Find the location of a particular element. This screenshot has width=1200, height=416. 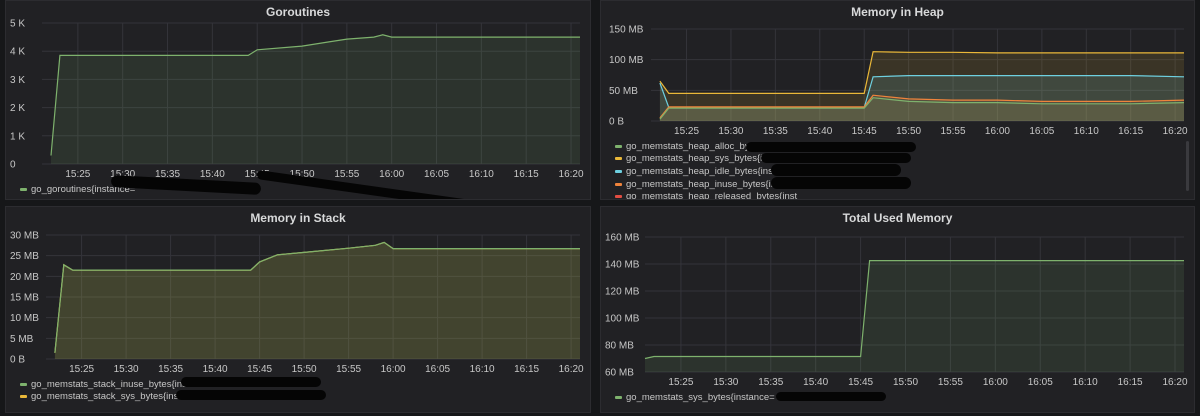

y-tick-label: 3 K is located at coordinates (17, 80).